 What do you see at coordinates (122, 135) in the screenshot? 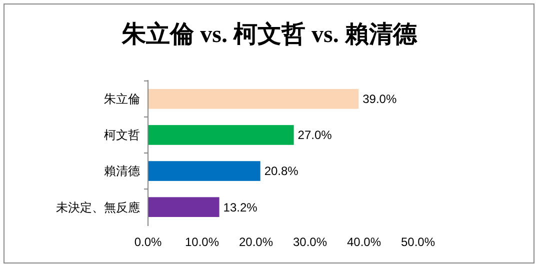
I see `y-tick-label: 柯文哲` at bounding box center [122, 135].